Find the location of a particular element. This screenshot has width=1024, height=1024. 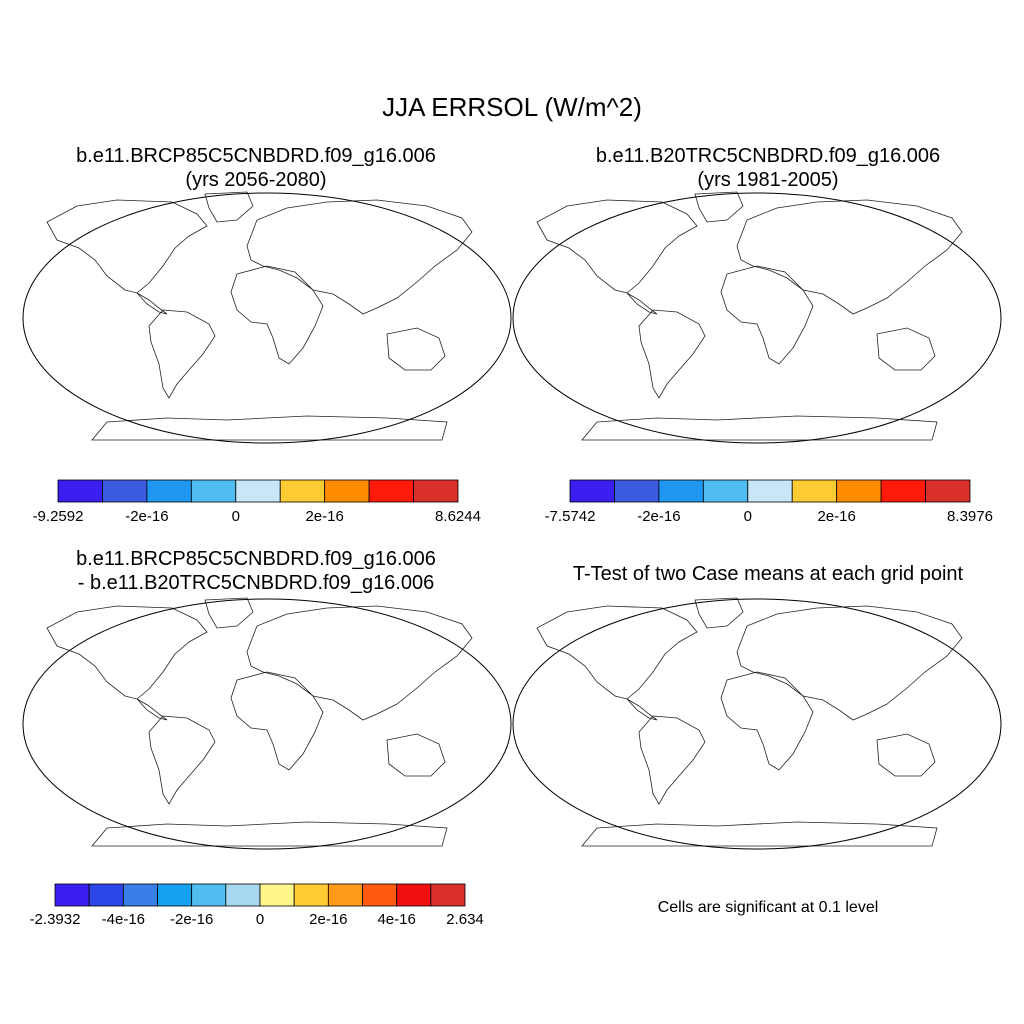

panel1-title-line2: (yrs 2056-2080) is located at coordinates (256, 180).